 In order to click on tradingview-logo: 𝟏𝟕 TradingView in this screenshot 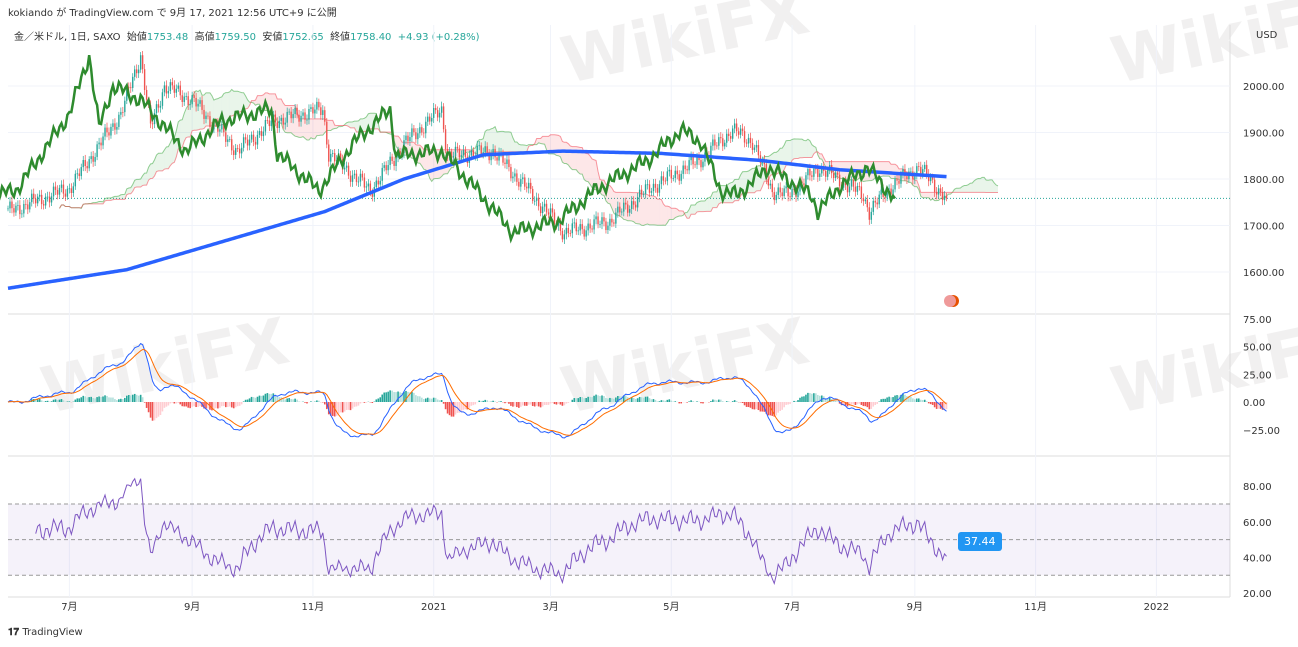, I will do `click(45, 632)`.